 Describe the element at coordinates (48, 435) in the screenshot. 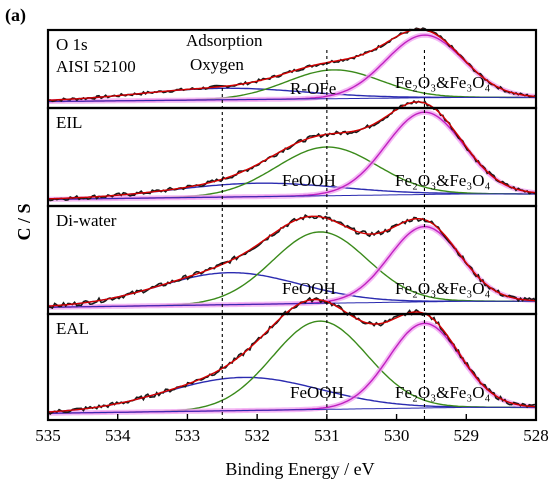

I see `x-tick-label-535: 535` at that location.